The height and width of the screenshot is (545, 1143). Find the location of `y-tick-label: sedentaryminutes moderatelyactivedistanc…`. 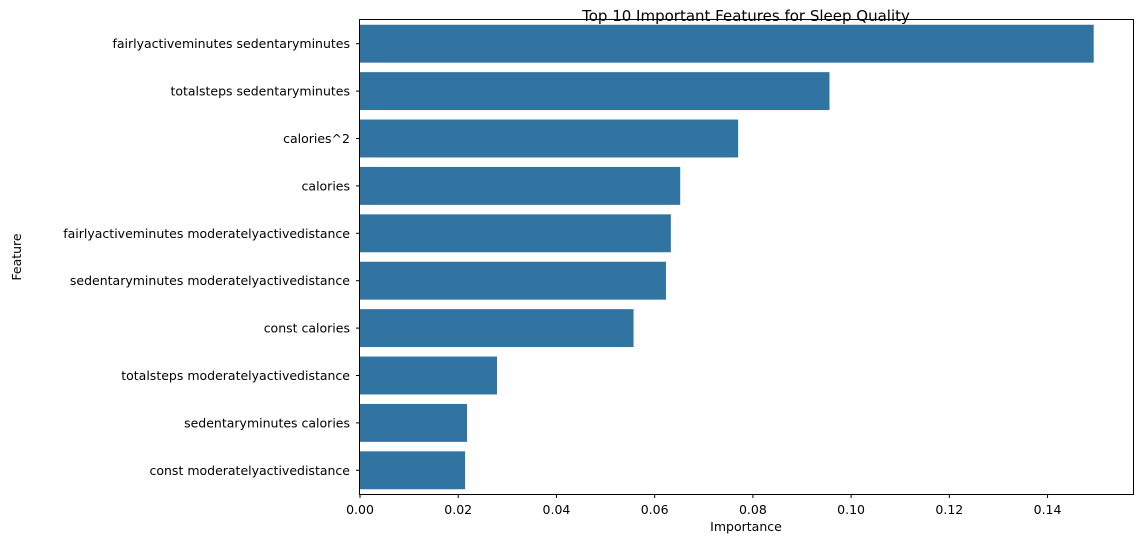

y-tick-label: sedentaryminutes moderatelyactivedistanc… is located at coordinates (210, 280).